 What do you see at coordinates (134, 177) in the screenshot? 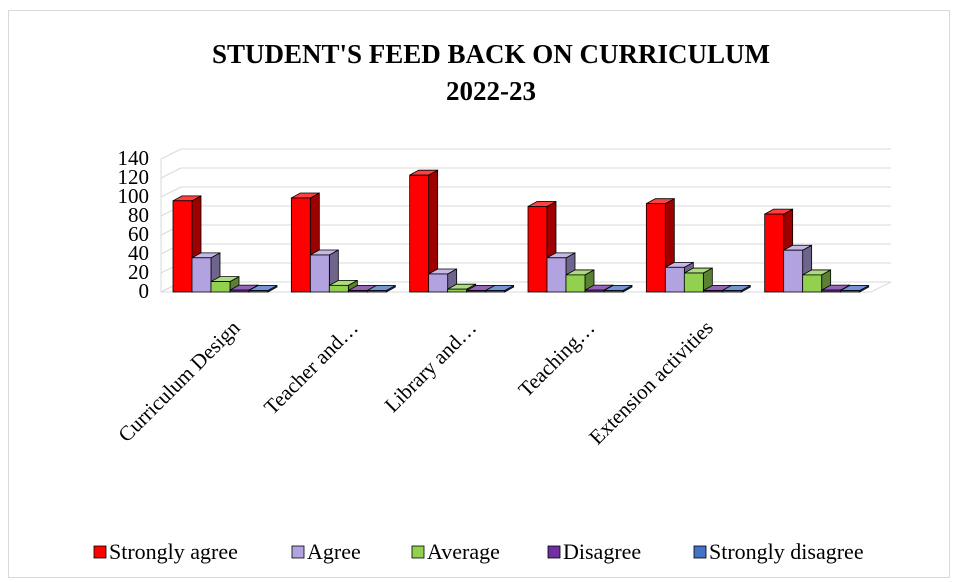
I see `y-tick-label: 120` at bounding box center [134, 177].